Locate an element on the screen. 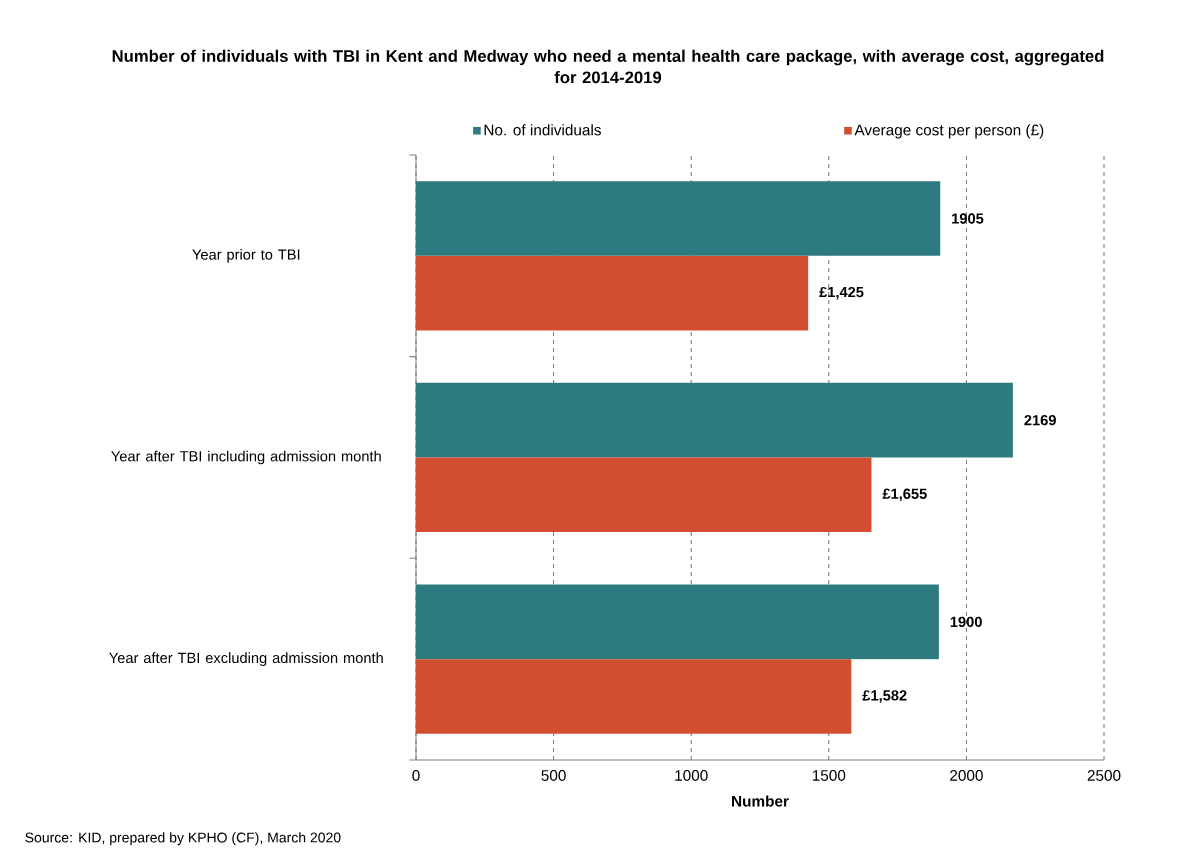 The height and width of the screenshot is (852, 1203). x-tick-label: 2000 is located at coordinates (966, 775).